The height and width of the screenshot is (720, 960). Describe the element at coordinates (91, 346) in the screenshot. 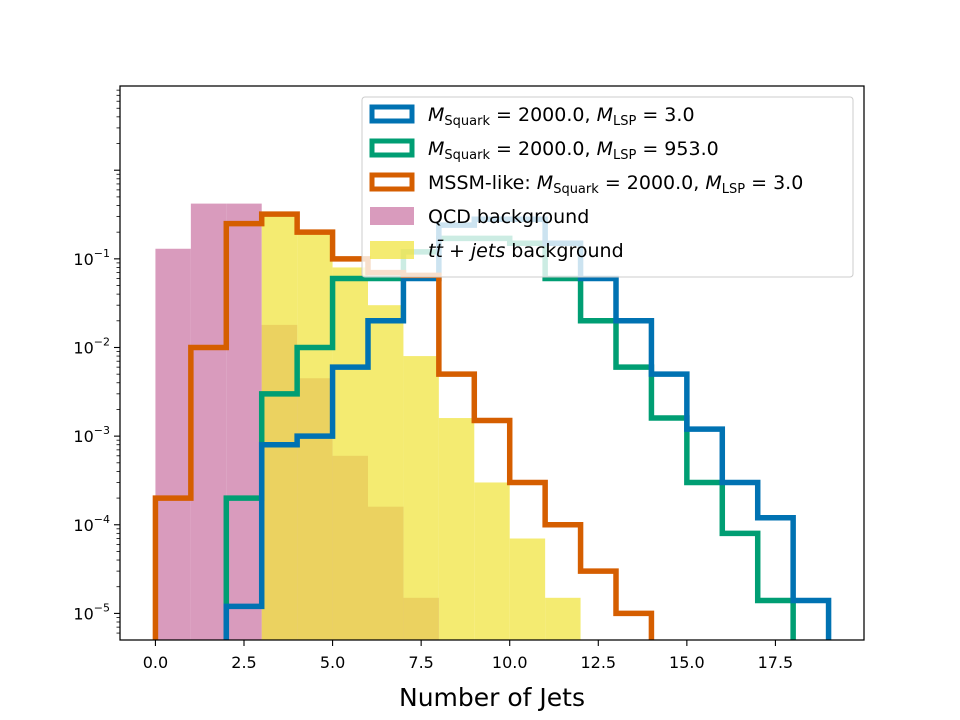

I see `y-tick-label: 10⁻²` at that location.